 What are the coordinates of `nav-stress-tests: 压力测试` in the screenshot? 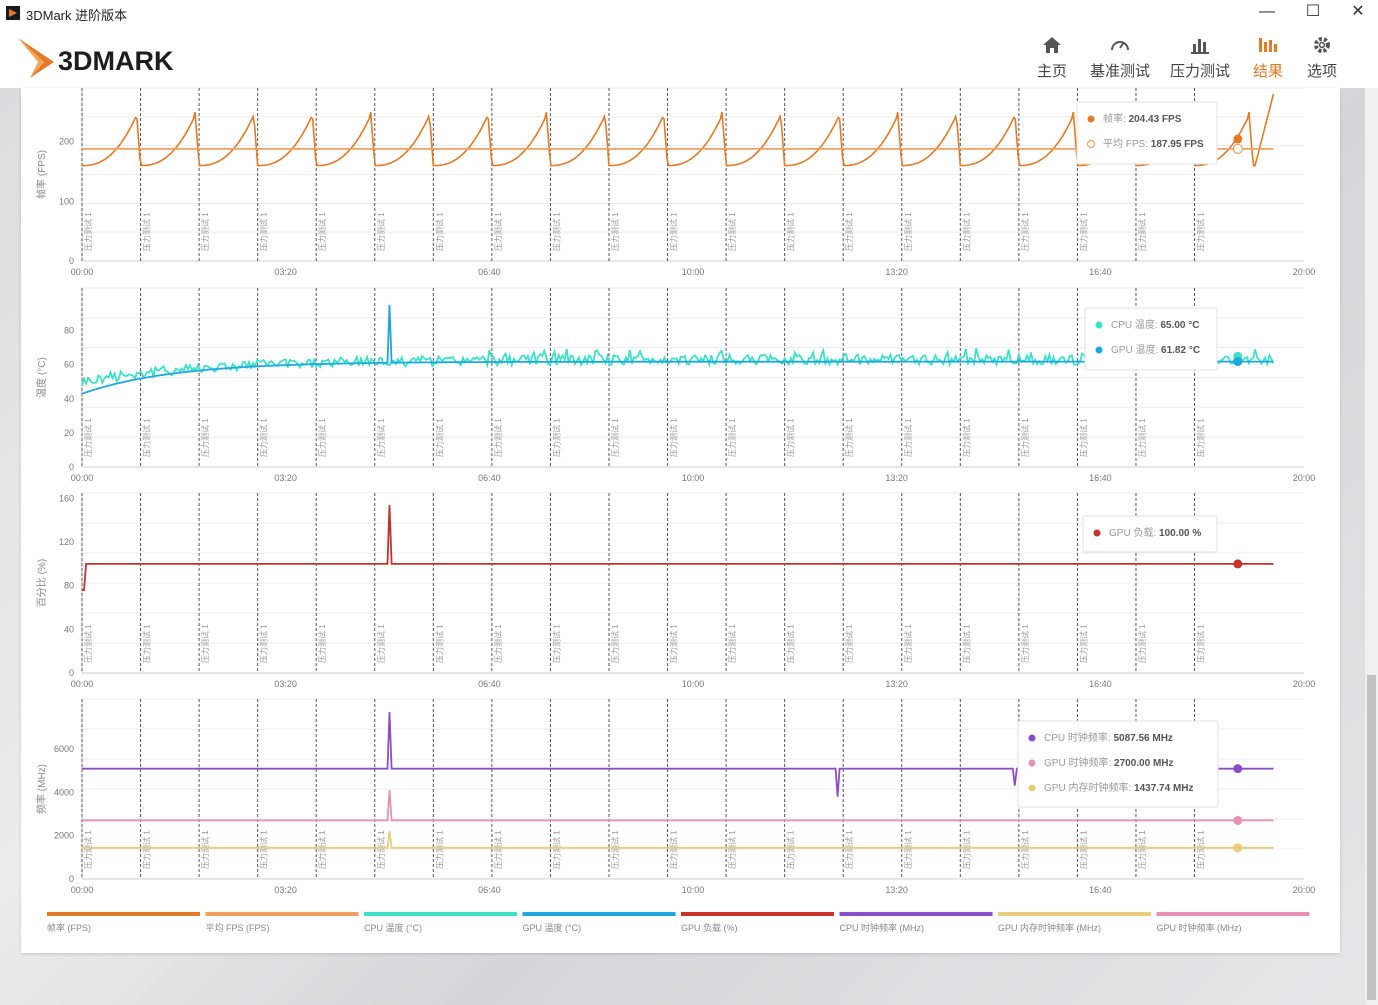 It's located at (1200, 57).